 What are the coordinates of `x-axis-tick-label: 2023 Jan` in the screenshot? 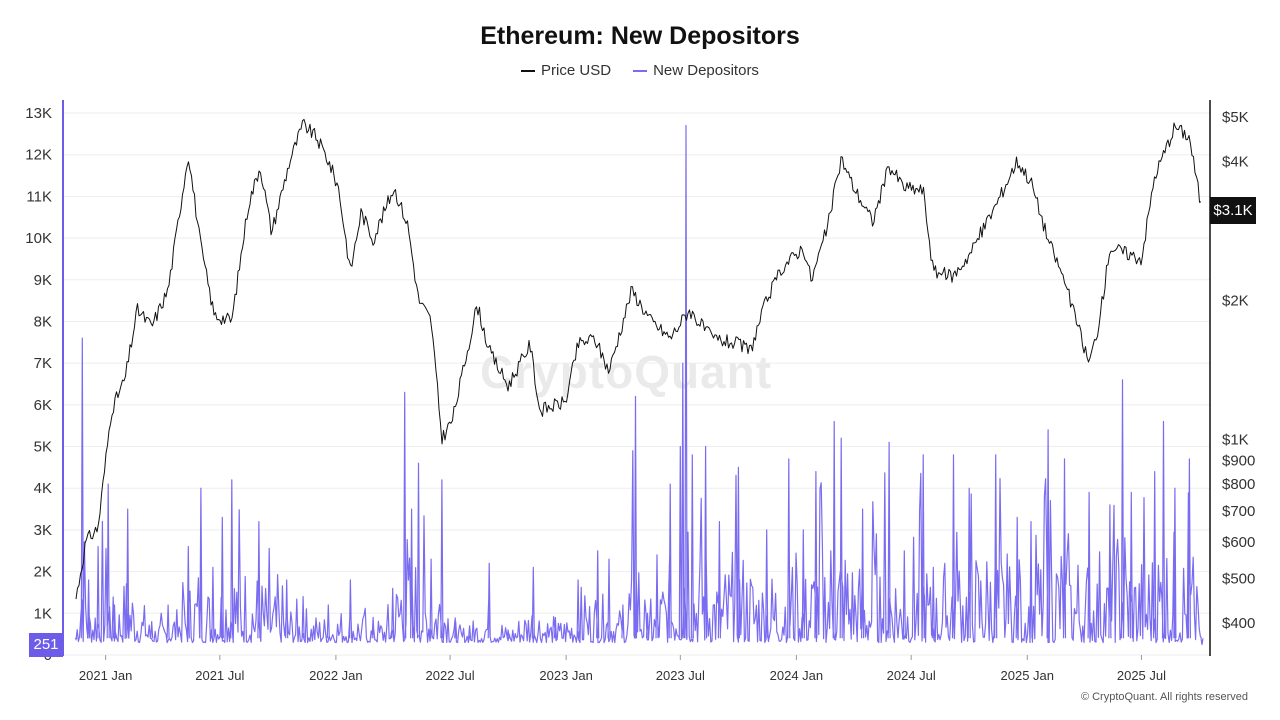 It's located at (566, 675).